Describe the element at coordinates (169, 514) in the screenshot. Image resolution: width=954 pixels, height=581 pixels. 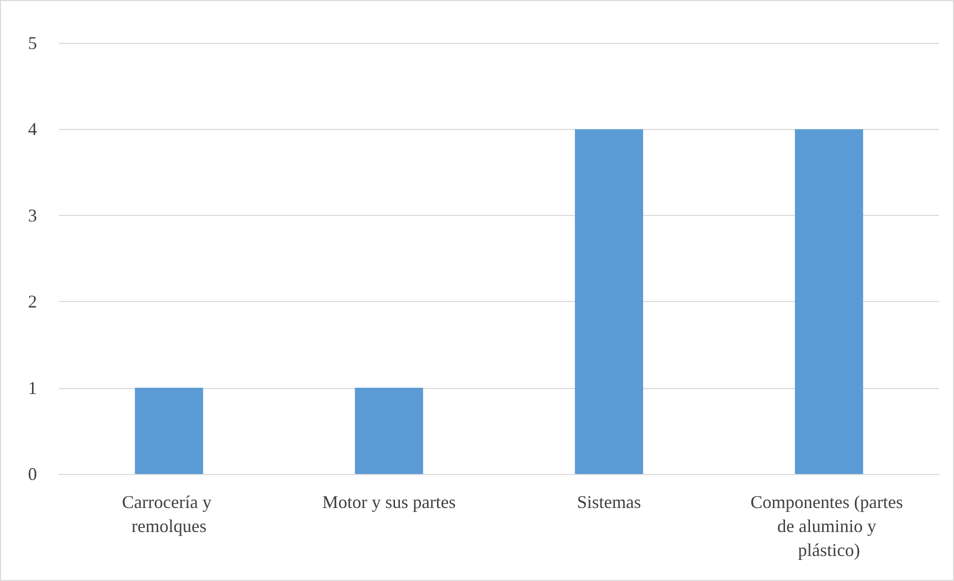
I see `x-tick-label: Carrocería y remolques` at that location.